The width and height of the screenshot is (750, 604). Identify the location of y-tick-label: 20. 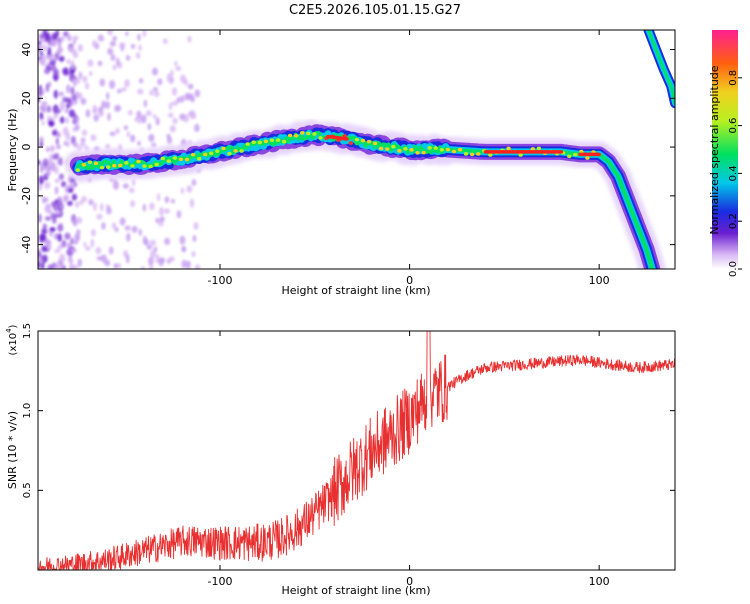
(26, 98).